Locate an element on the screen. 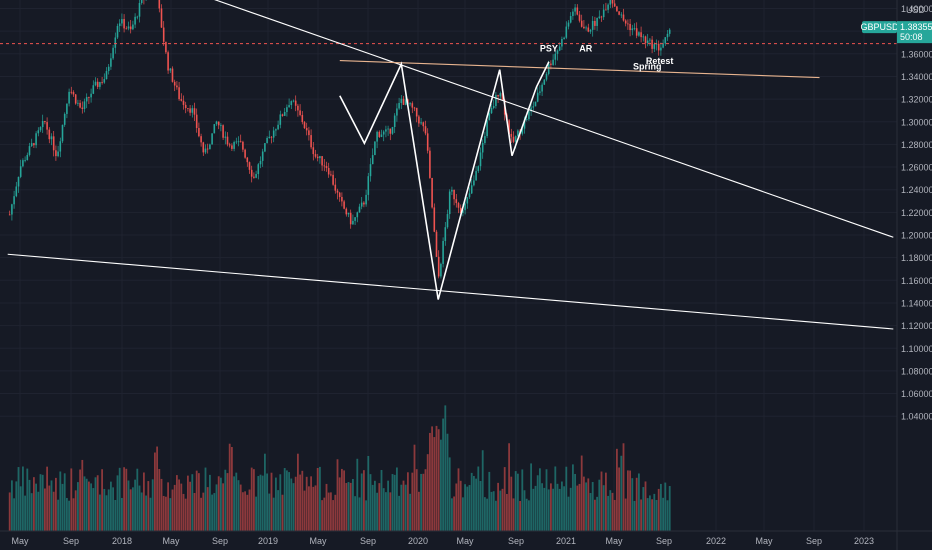  neckline-drawing is located at coordinates (579, 69).